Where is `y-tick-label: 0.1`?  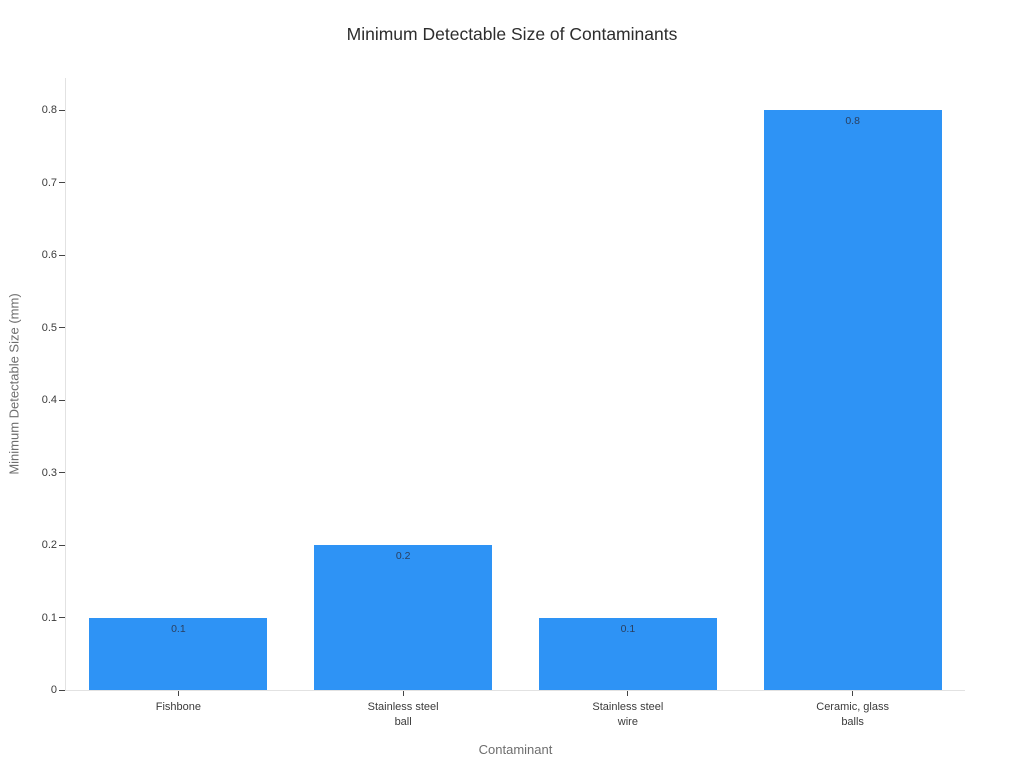
y-tick-label: 0.1 is located at coordinates (49, 617).